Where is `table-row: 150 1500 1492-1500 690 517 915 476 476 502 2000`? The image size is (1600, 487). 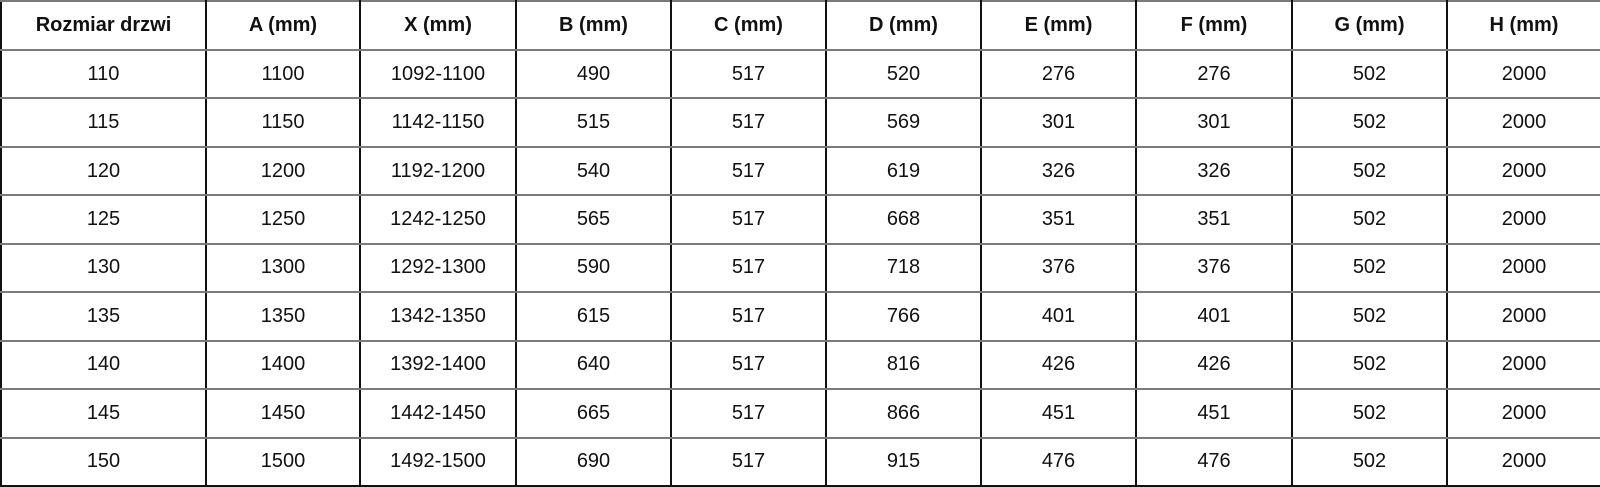 table-row: 150 1500 1492-1500 690 517 915 476 476 502 2000 is located at coordinates (800, 461).